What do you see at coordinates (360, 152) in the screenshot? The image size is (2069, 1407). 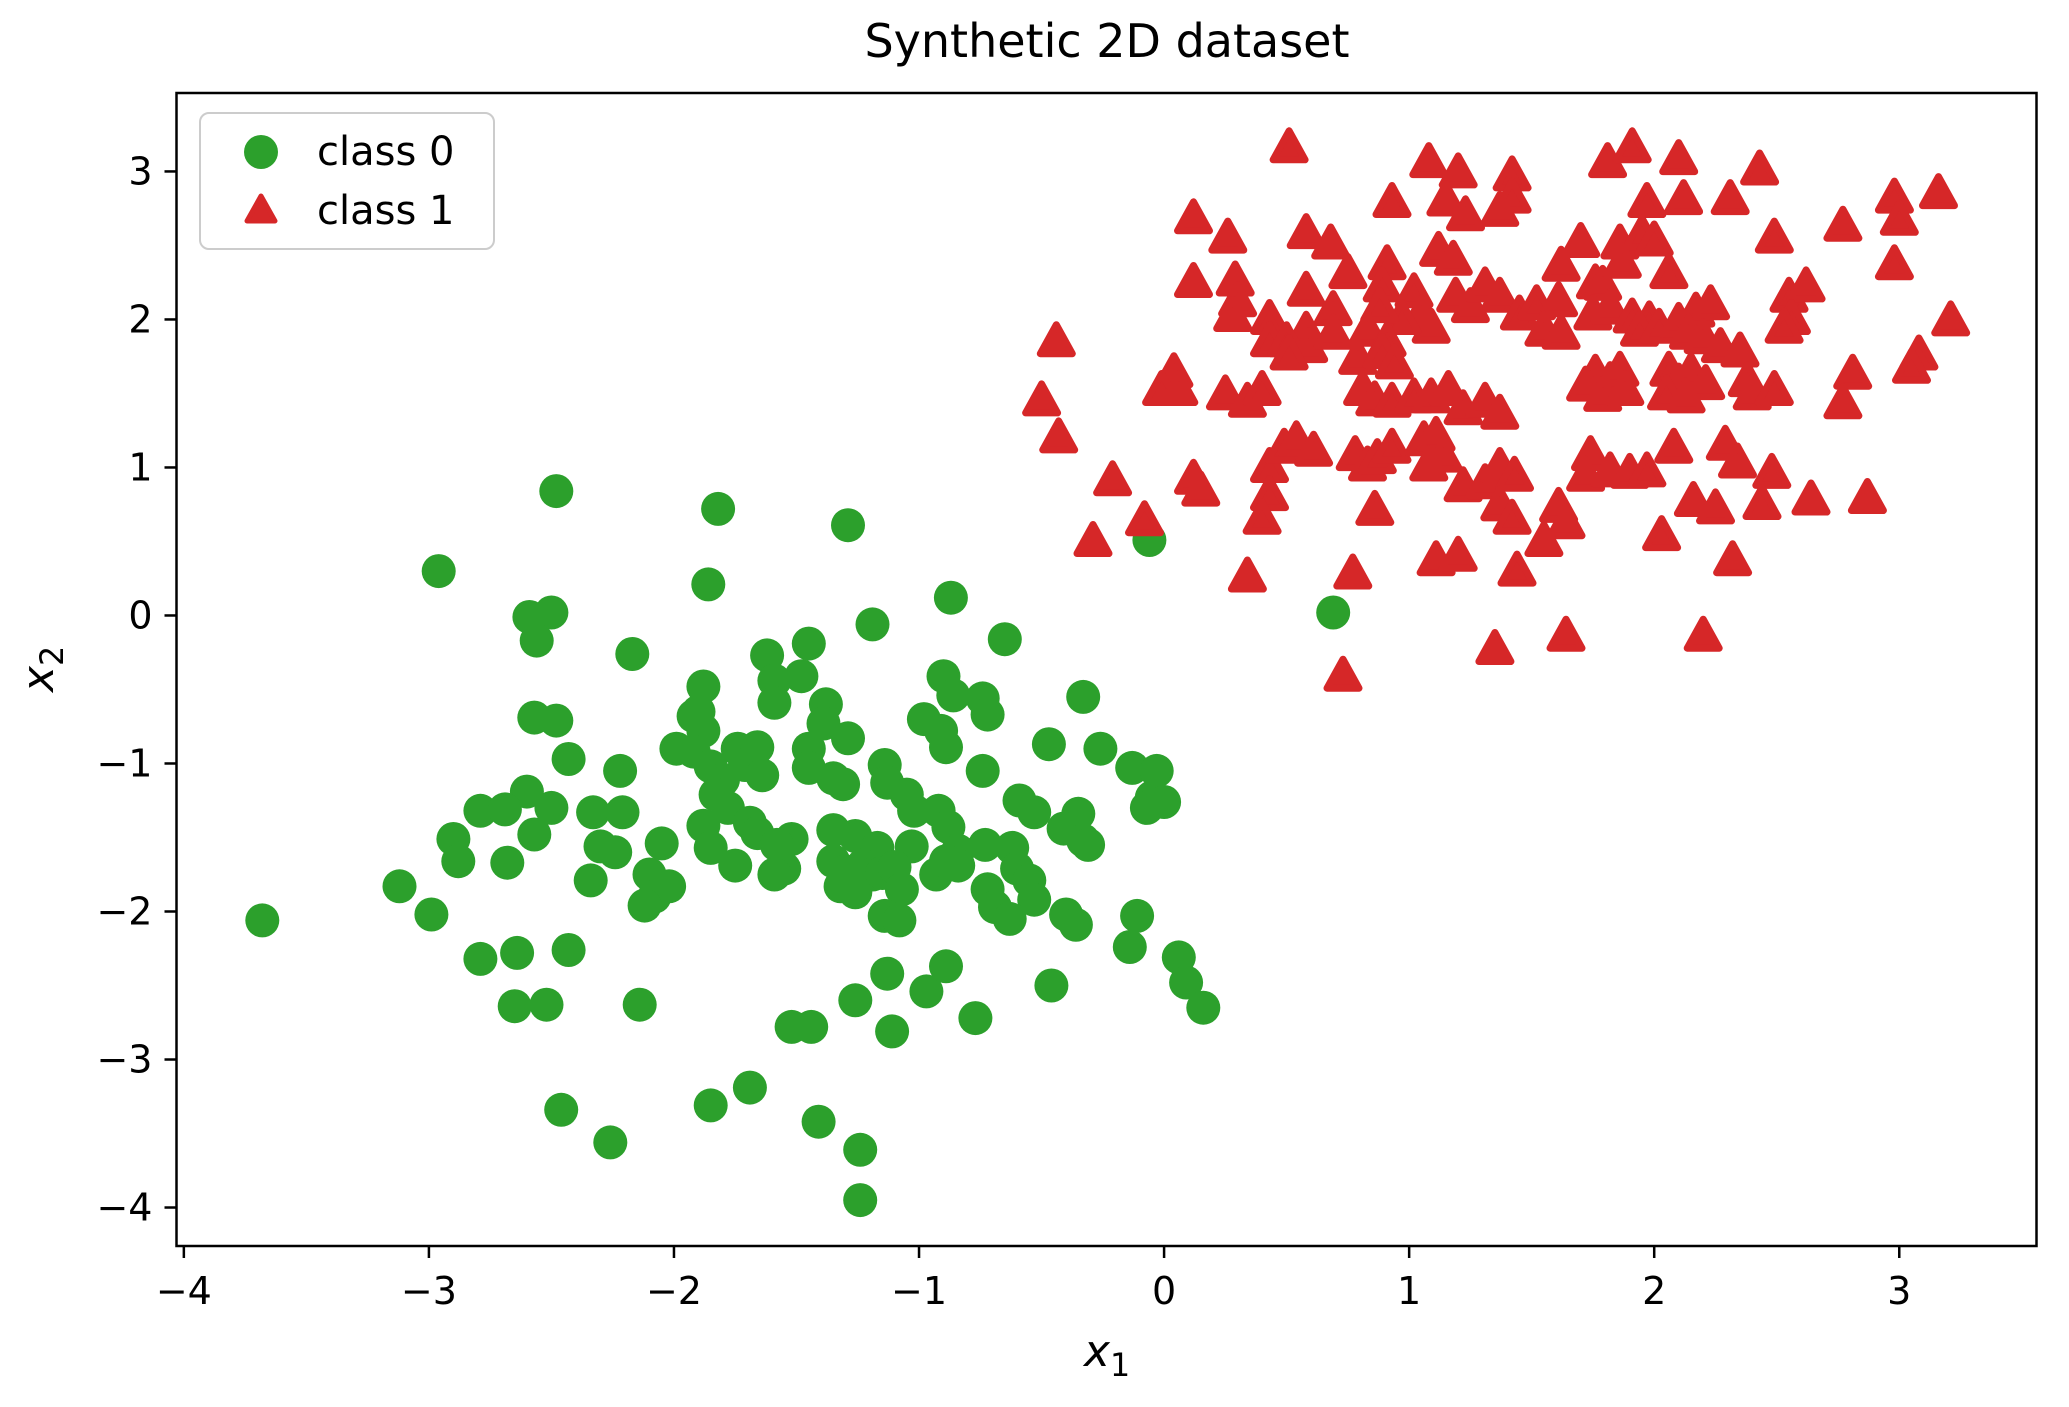 I see `legend-item-class0: class 0` at bounding box center [360, 152].